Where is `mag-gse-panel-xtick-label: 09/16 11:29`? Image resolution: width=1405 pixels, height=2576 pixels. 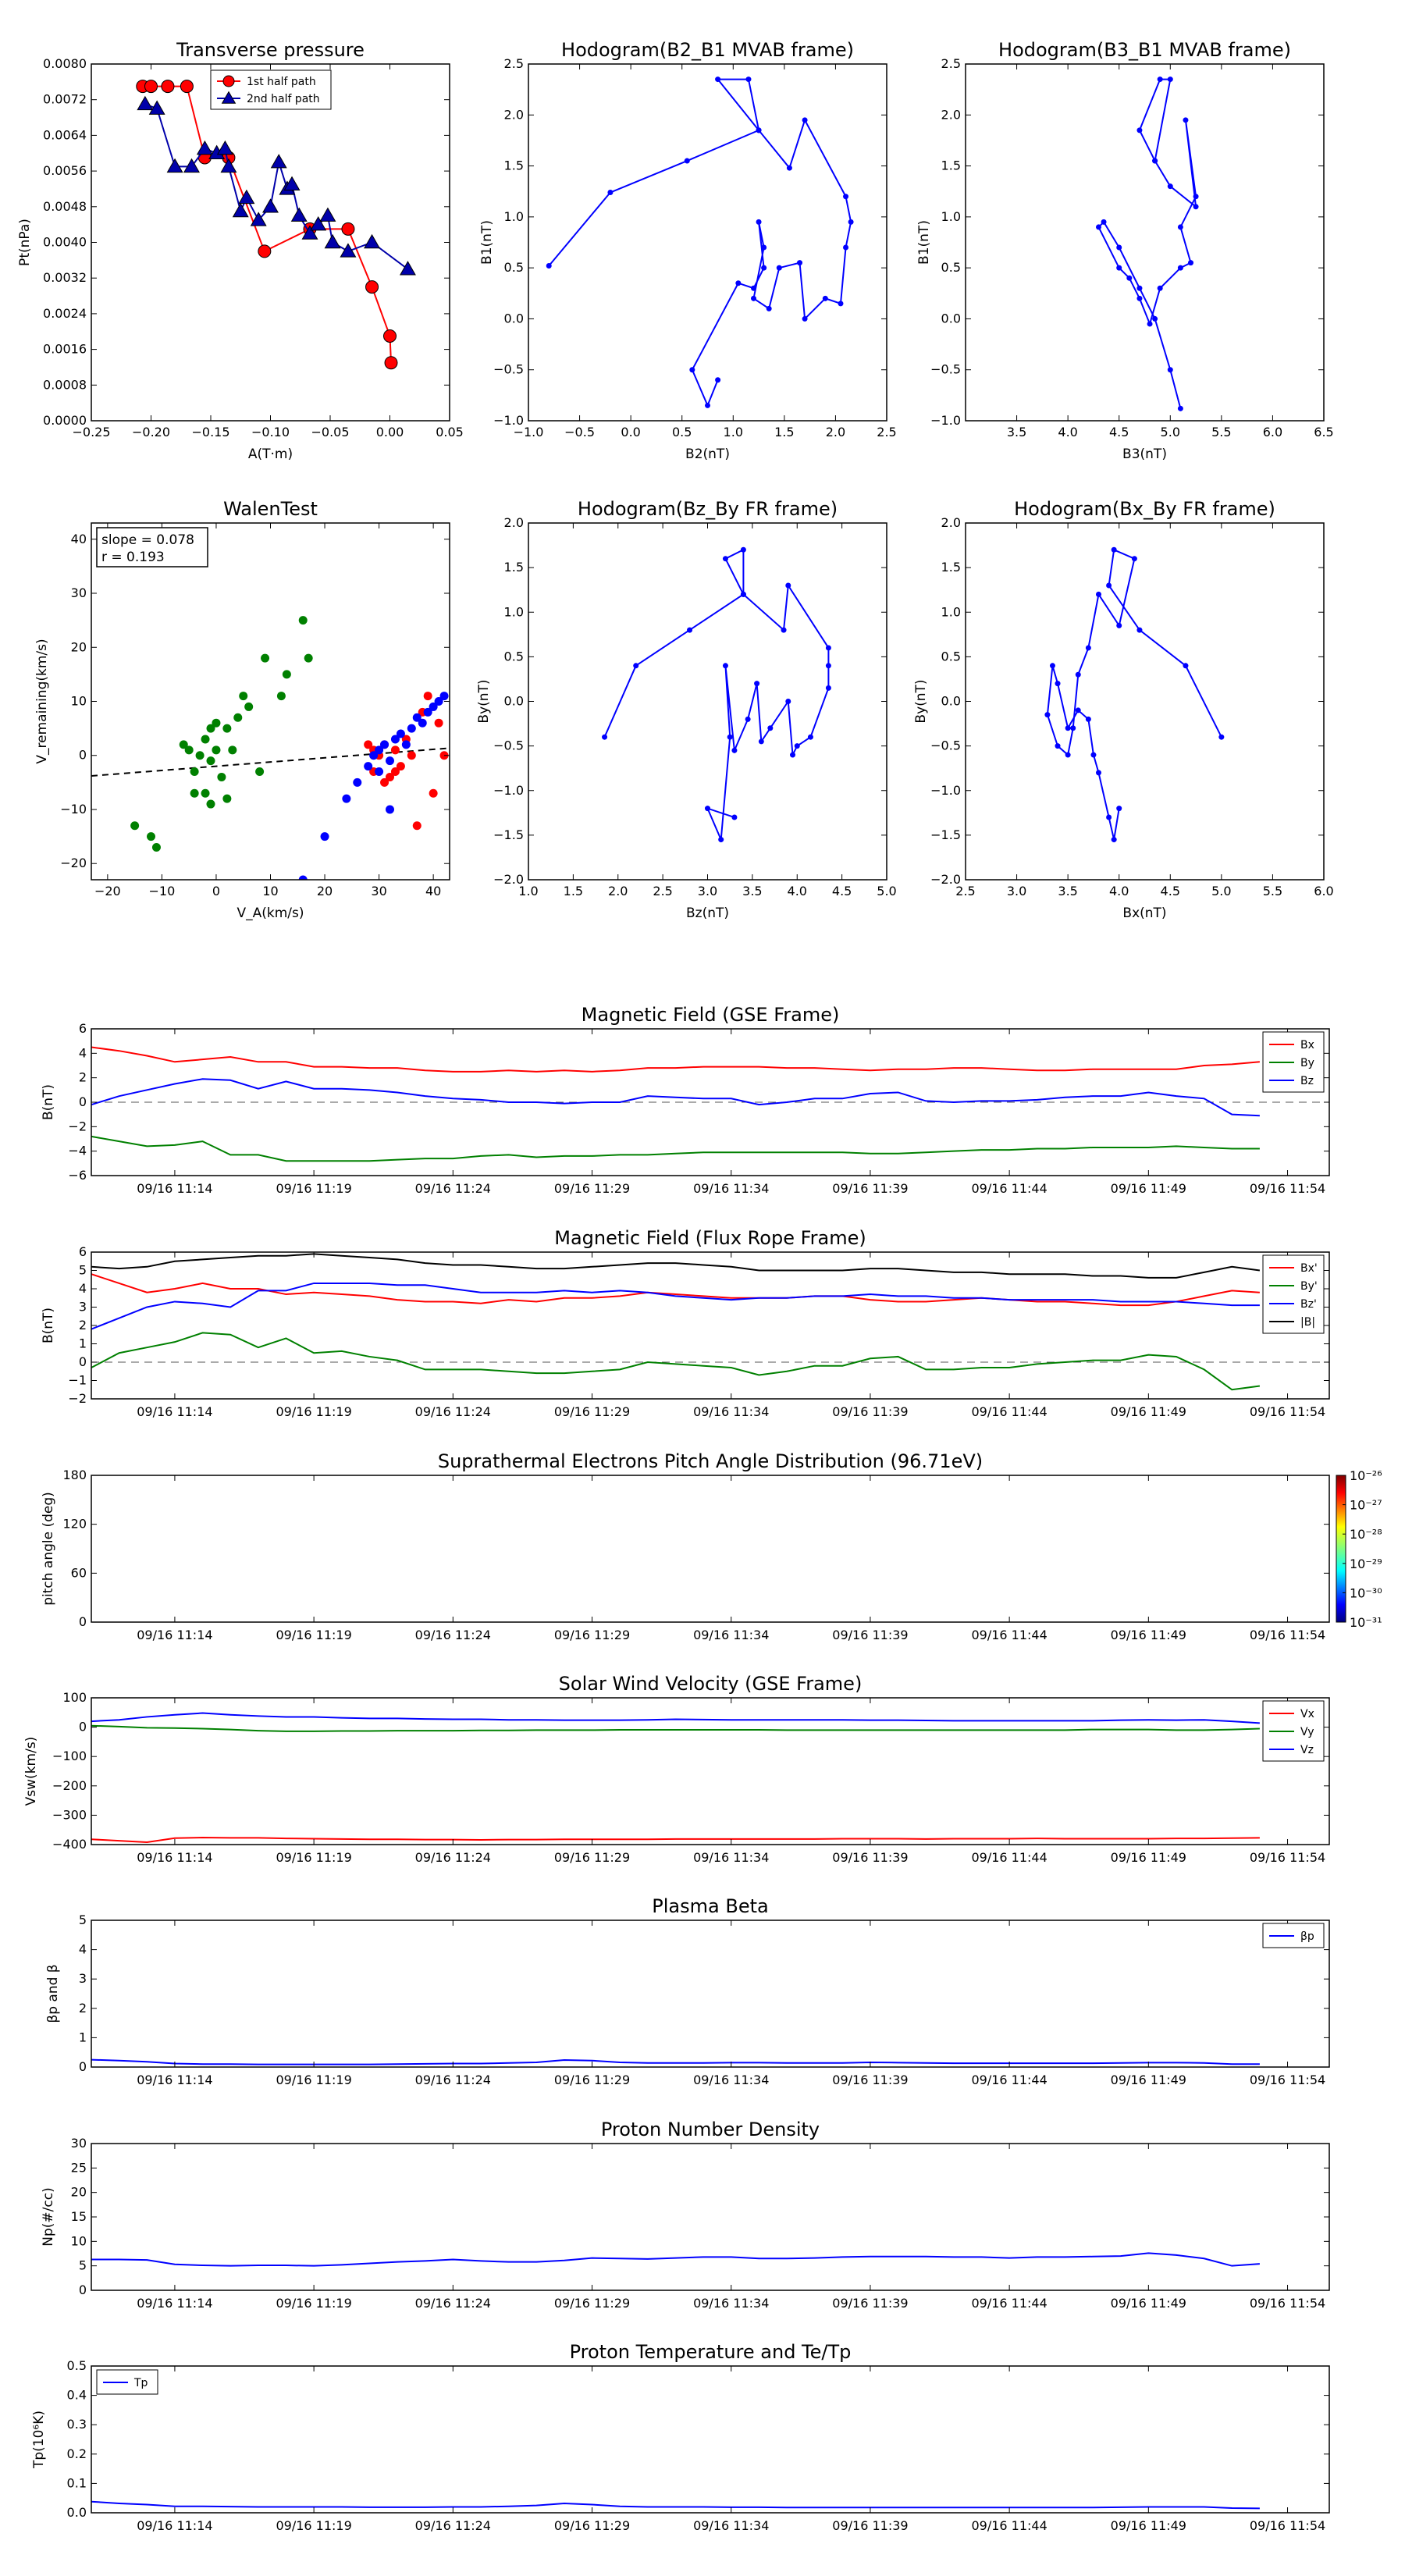
mag-gse-panel-xtick-label: 09/16 11:29 is located at coordinates (592, 1188).